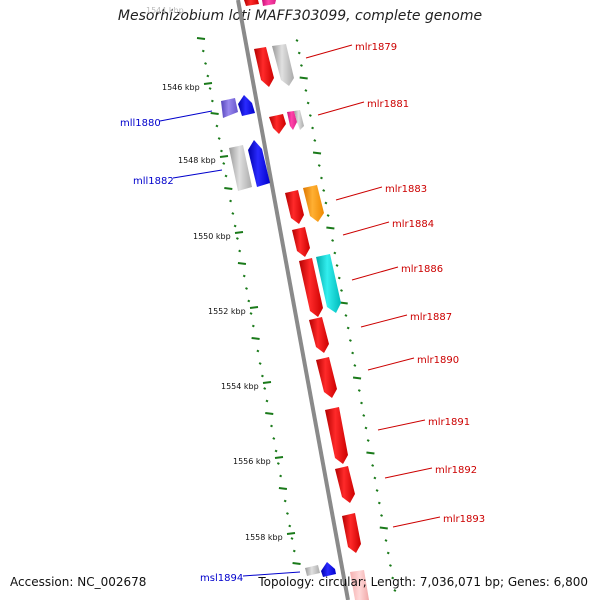 Image resolution: width=600 pixels, height=600 pixels. Describe the element at coordinates (438, 360) in the screenshot. I see `gene-label-mlr1890: mlr1890` at that location.